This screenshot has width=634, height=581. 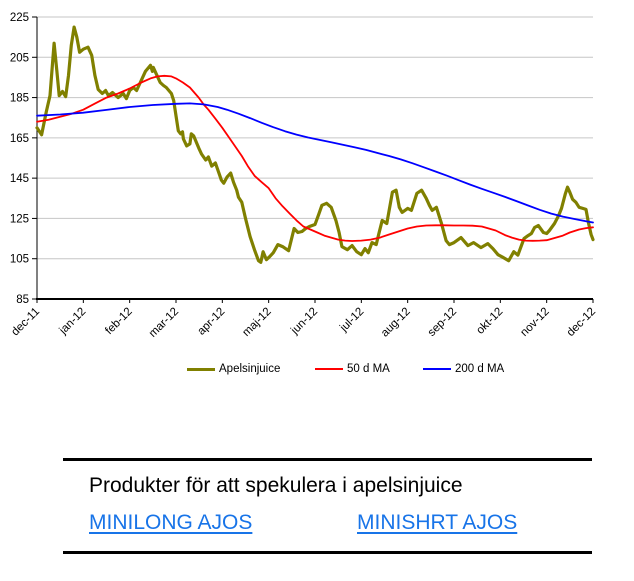 I want to click on minishrt-ajos-link: MINISHRT AJOS, so click(x=437, y=522).